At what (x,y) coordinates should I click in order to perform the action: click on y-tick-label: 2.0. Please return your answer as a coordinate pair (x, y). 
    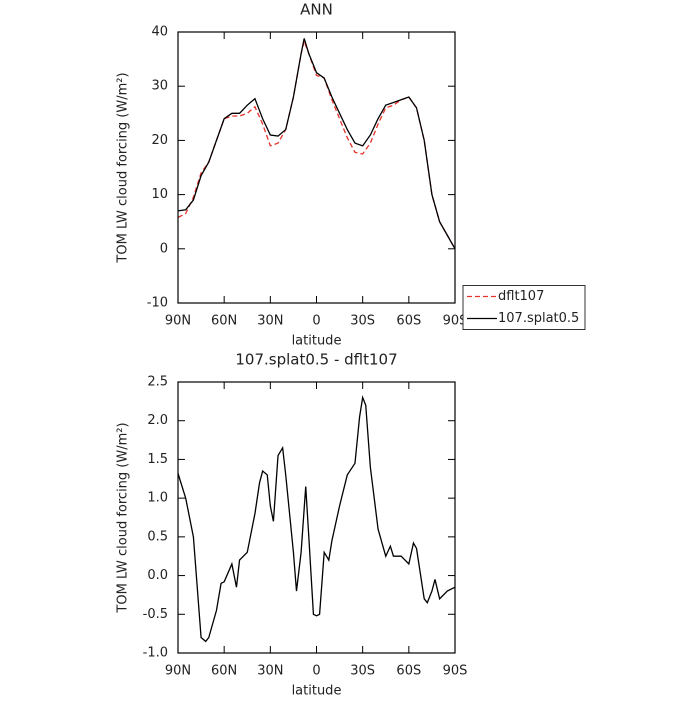
    Looking at the image, I should click on (157, 420).